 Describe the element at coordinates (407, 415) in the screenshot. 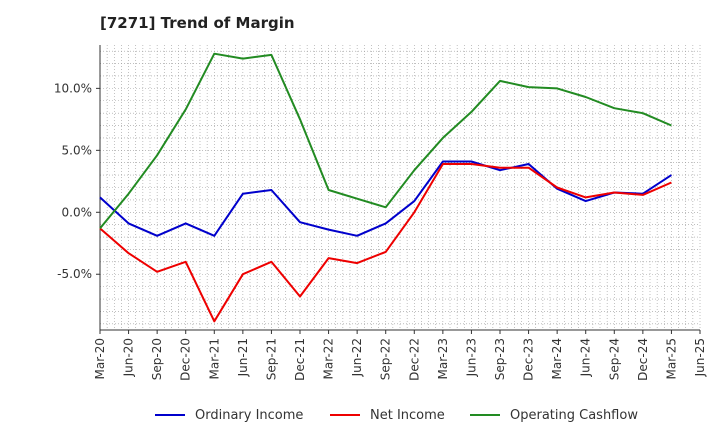

I see `legend-label: Net Income` at that location.